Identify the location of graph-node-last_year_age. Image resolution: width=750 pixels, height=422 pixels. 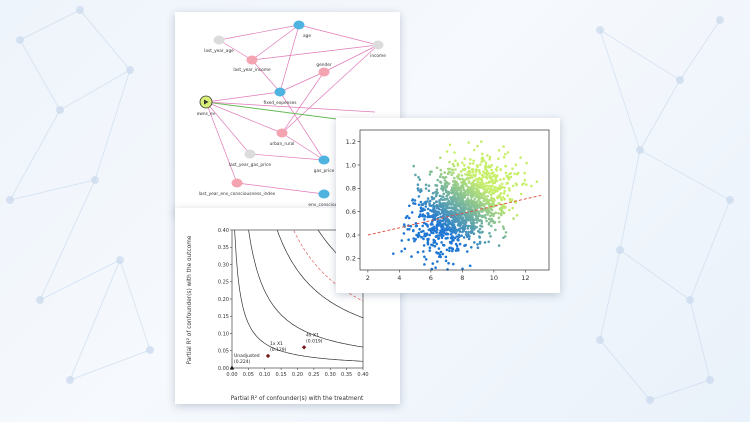
(219, 40).